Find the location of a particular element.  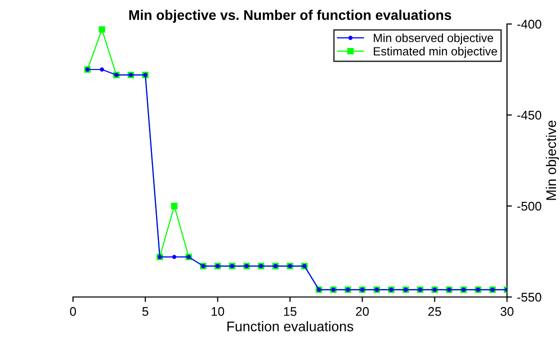

y-tick-label: -400 is located at coordinates (529, 24).